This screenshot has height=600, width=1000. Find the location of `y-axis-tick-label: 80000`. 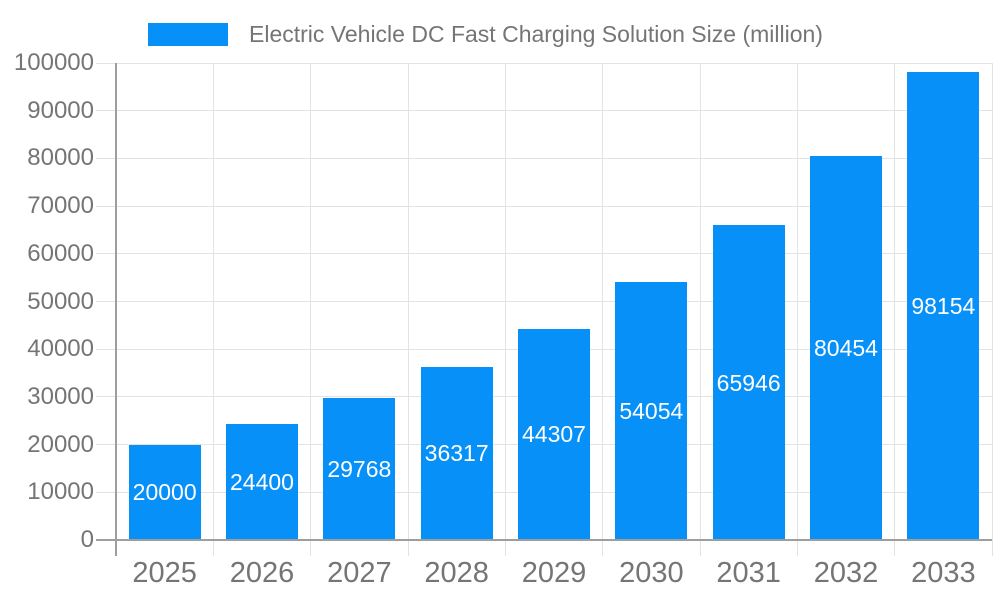

y-axis-tick-label: 80000 is located at coordinates (60, 158).